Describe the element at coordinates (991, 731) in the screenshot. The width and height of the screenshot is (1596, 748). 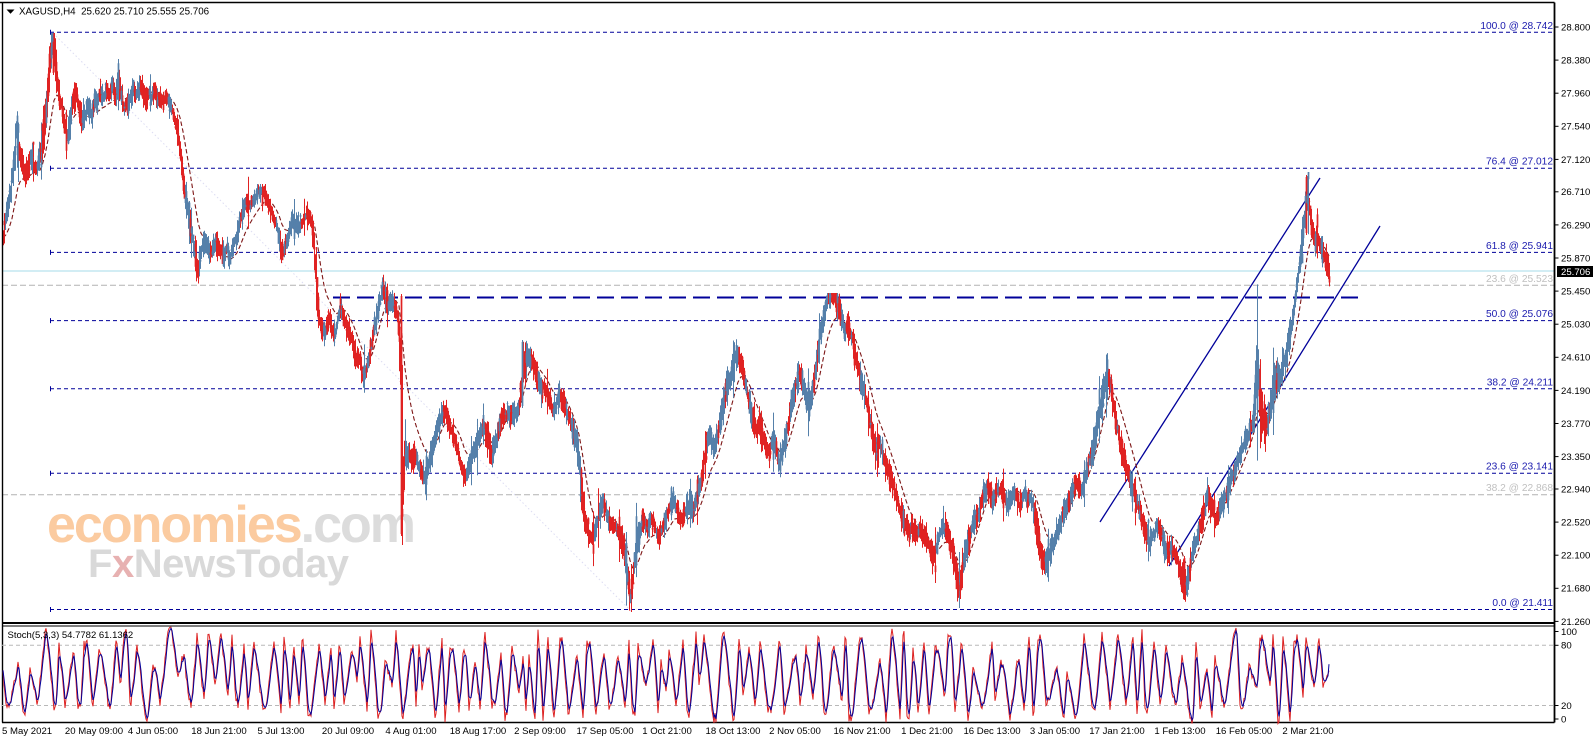
I see `svg-text: 16 Dec 13:00` at that location.